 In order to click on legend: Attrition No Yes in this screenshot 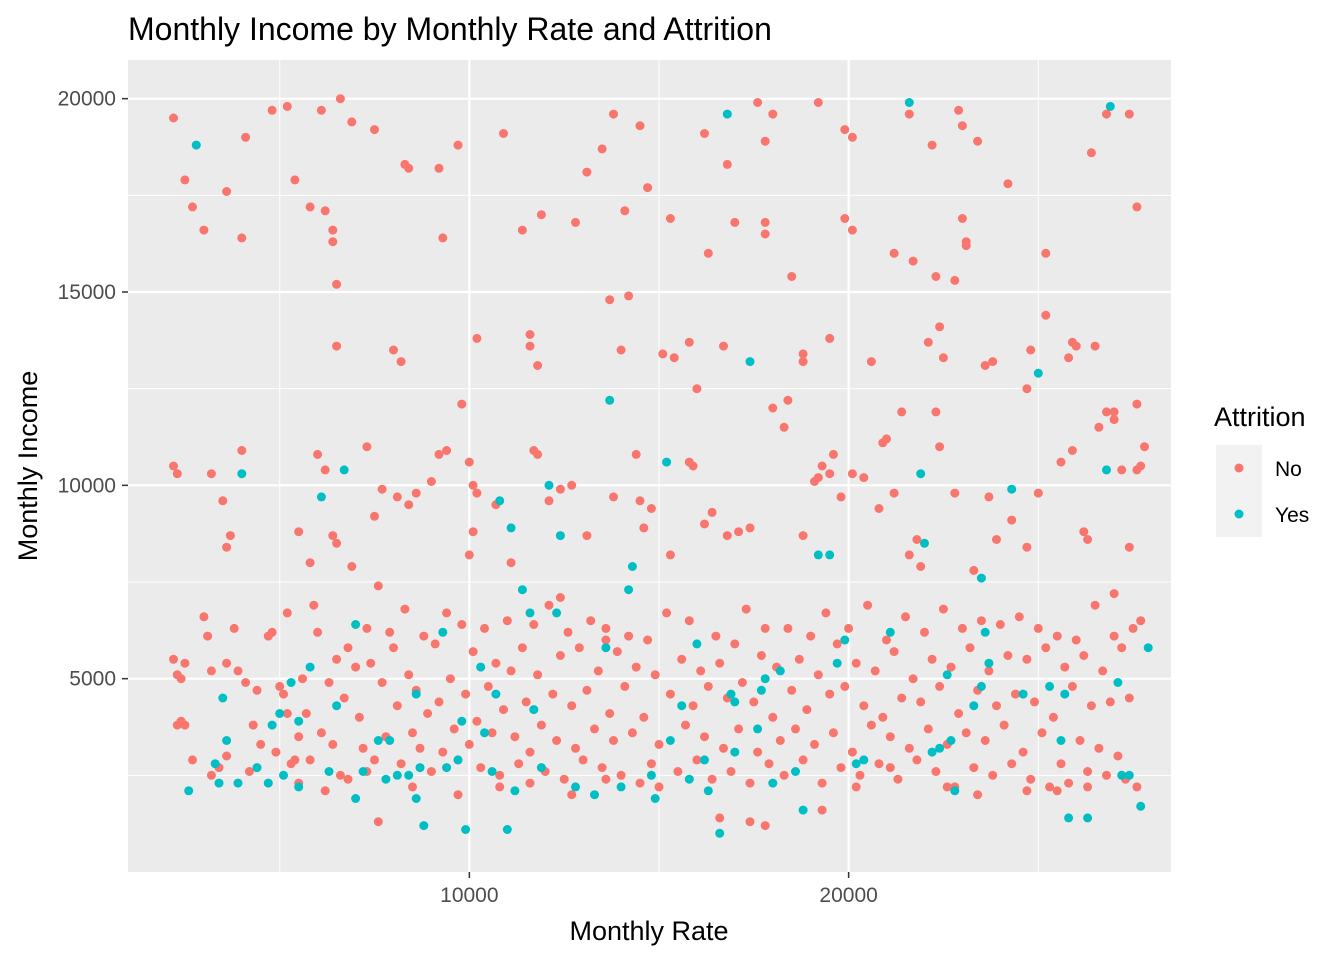, I will do `click(1261, 469)`.